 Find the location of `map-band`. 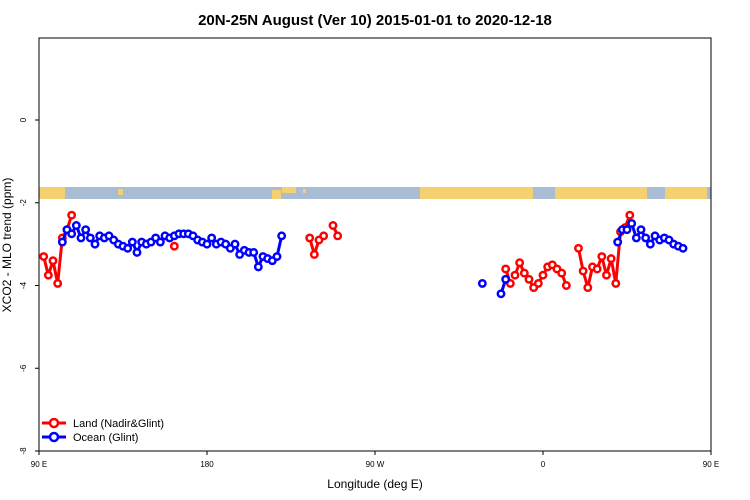

map-band is located at coordinates (375, 193).